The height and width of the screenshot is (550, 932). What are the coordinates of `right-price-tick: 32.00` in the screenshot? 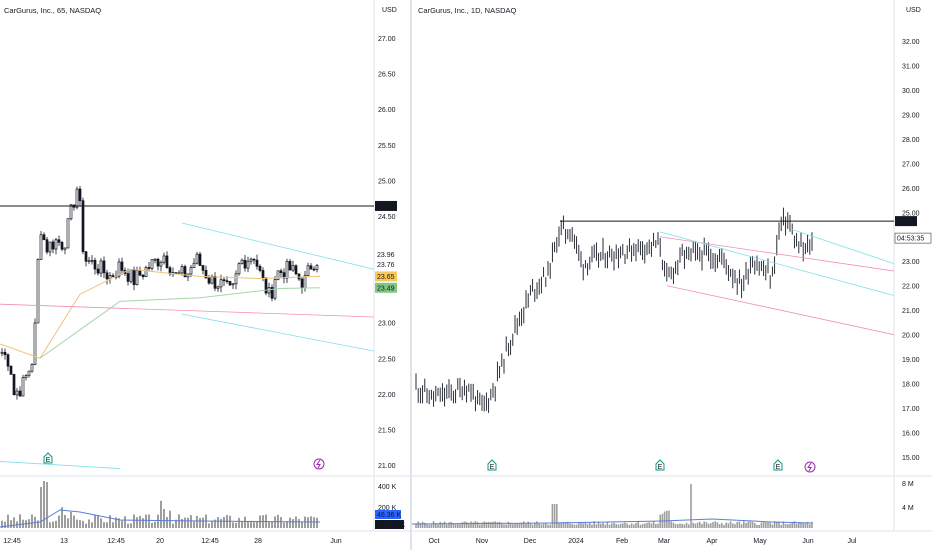 It's located at (911, 42).